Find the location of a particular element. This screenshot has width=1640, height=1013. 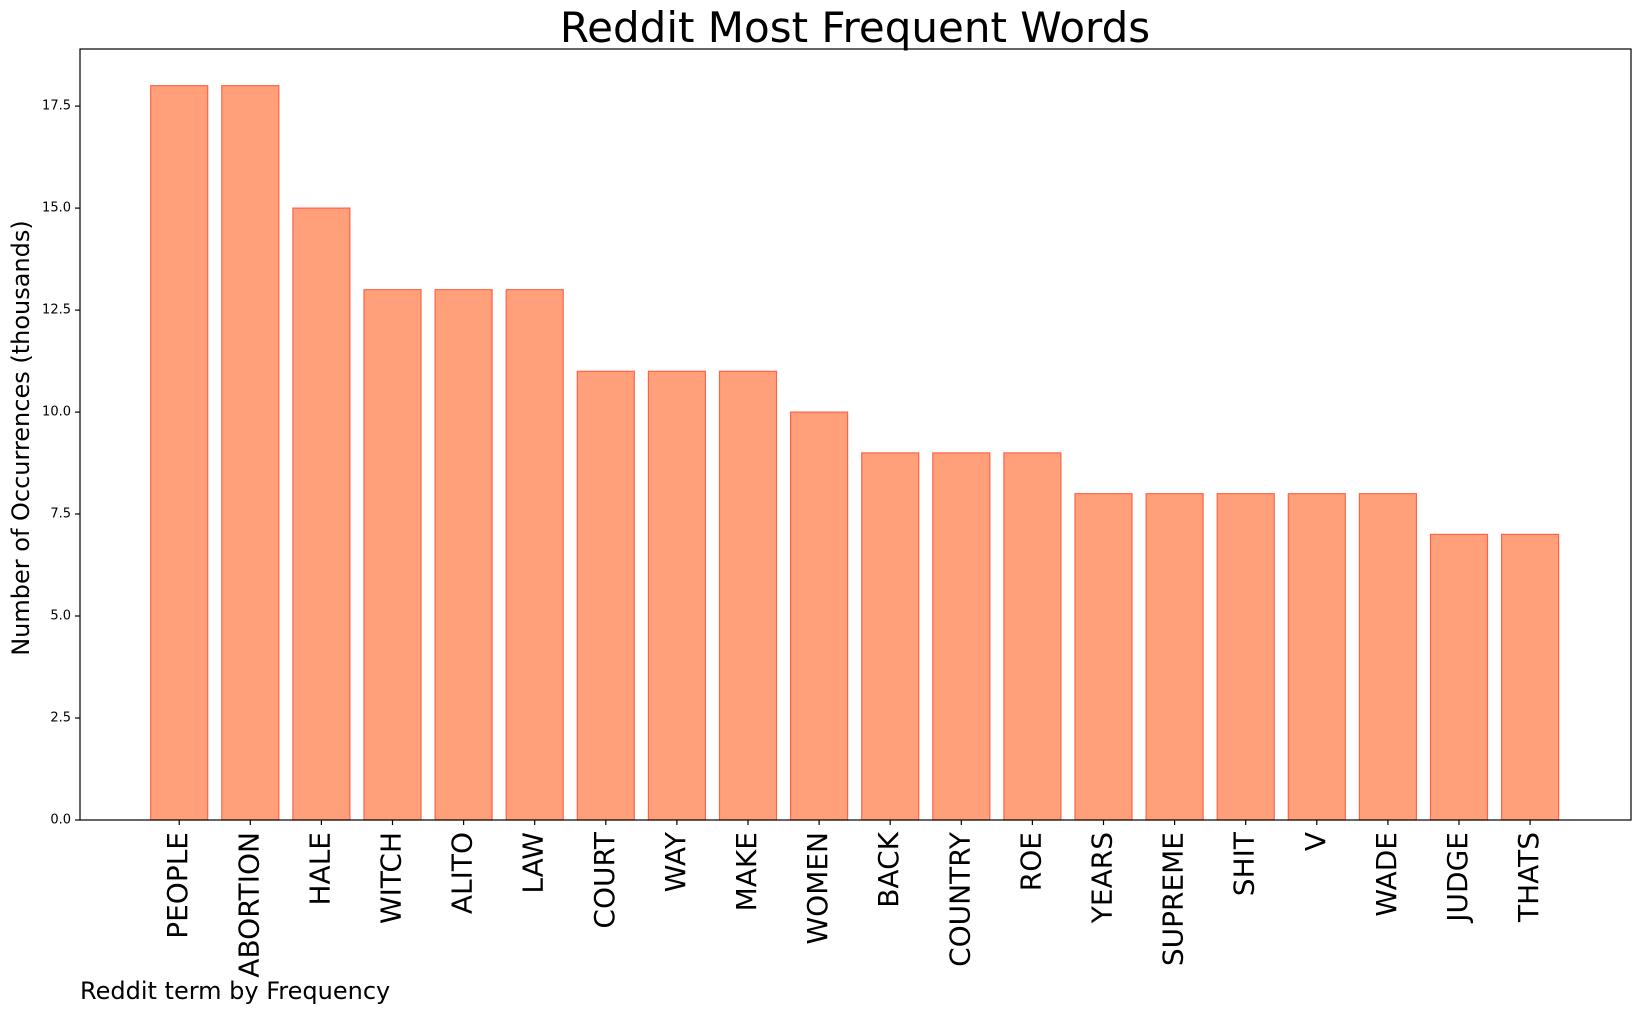

x-tick-label: JUDGE is located at coordinates (1457, 878).